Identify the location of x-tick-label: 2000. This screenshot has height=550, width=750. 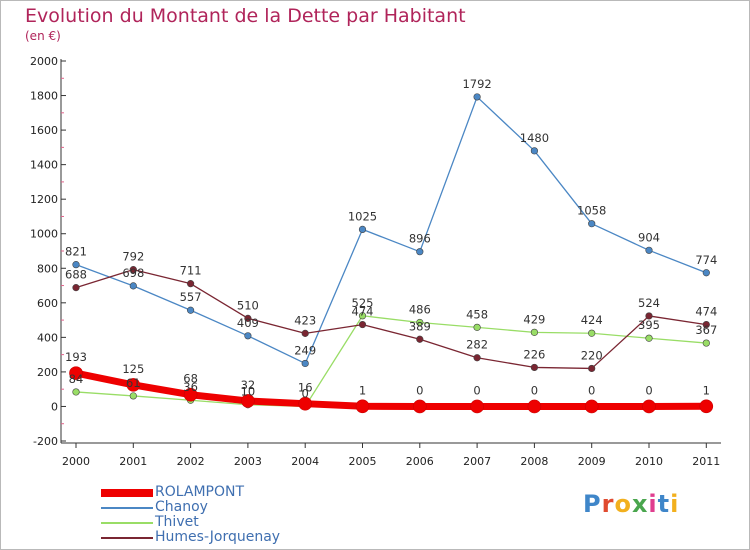
(76, 461).